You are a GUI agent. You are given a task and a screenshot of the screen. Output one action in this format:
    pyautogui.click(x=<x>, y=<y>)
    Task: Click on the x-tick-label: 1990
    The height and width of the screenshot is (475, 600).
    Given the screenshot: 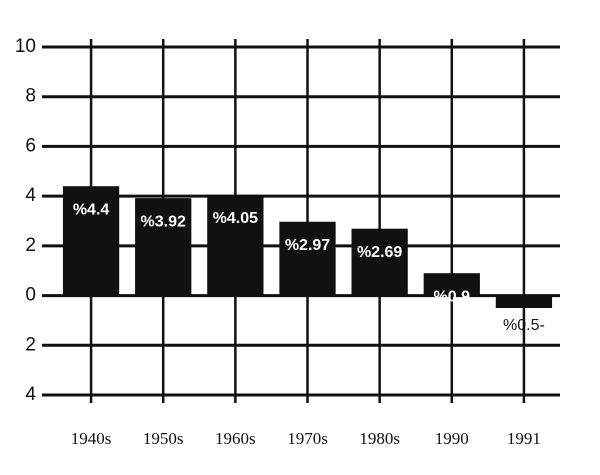 What is the action you would take?
    pyautogui.click(x=452, y=438)
    